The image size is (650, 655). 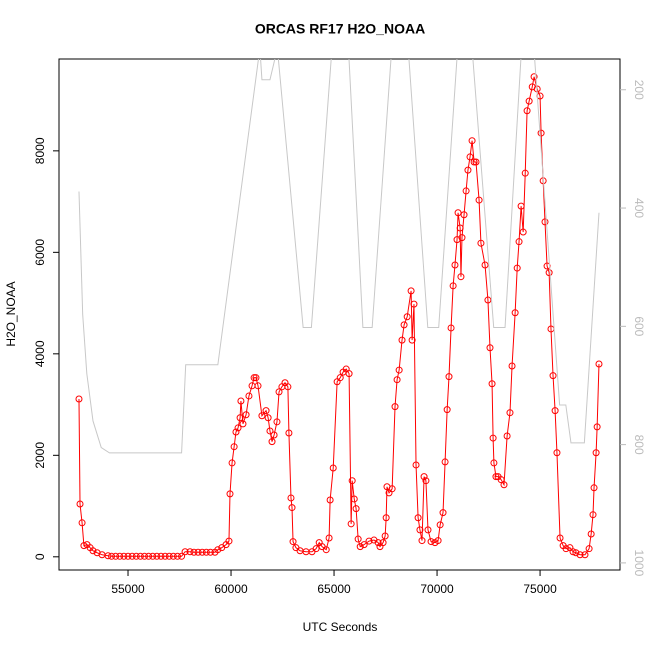 What do you see at coordinates (40, 556) in the screenshot?
I see `y-tick-label: 0` at bounding box center [40, 556].